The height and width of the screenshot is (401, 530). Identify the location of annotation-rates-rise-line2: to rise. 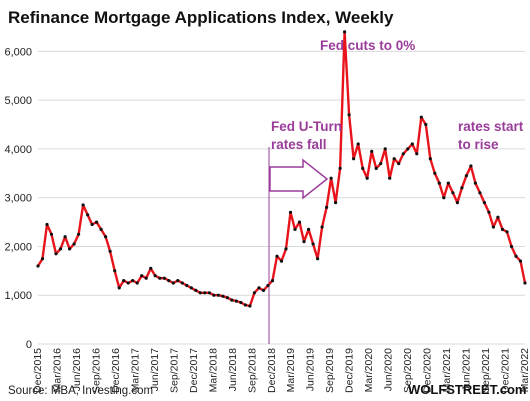
(478, 144).